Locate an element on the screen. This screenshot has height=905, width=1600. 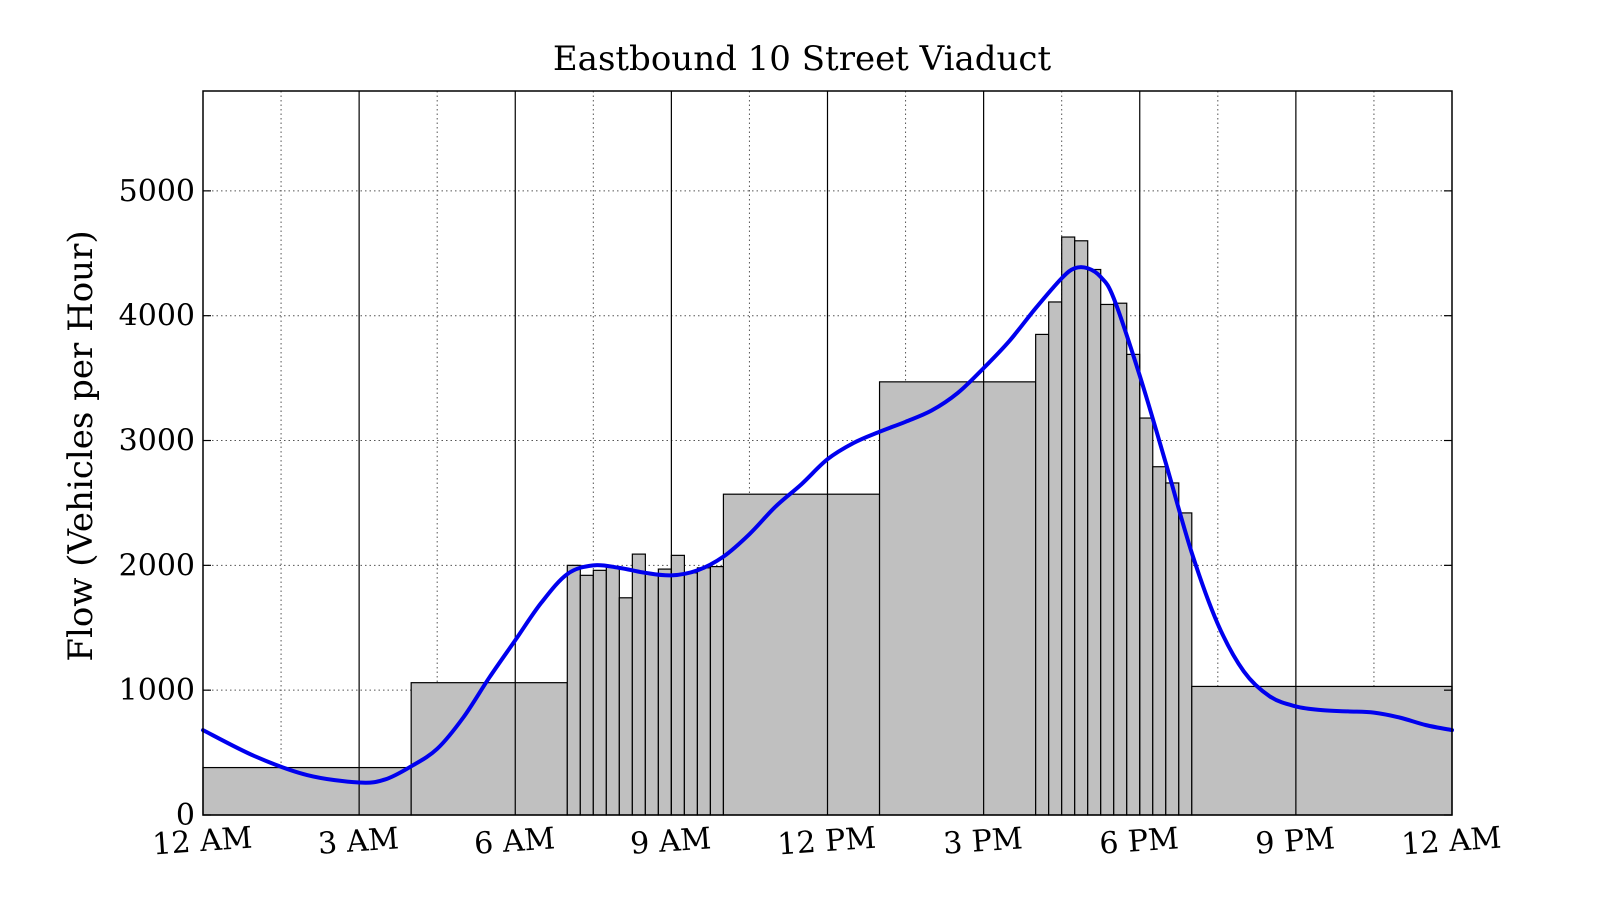
x-tick-label: 9 PM is located at coordinates (1295, 841).